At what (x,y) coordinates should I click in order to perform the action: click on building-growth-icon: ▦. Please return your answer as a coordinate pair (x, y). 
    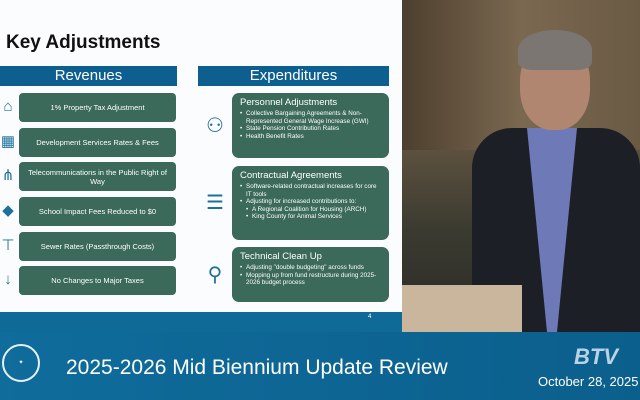
    Looking at the image, I should click on (8, 141).